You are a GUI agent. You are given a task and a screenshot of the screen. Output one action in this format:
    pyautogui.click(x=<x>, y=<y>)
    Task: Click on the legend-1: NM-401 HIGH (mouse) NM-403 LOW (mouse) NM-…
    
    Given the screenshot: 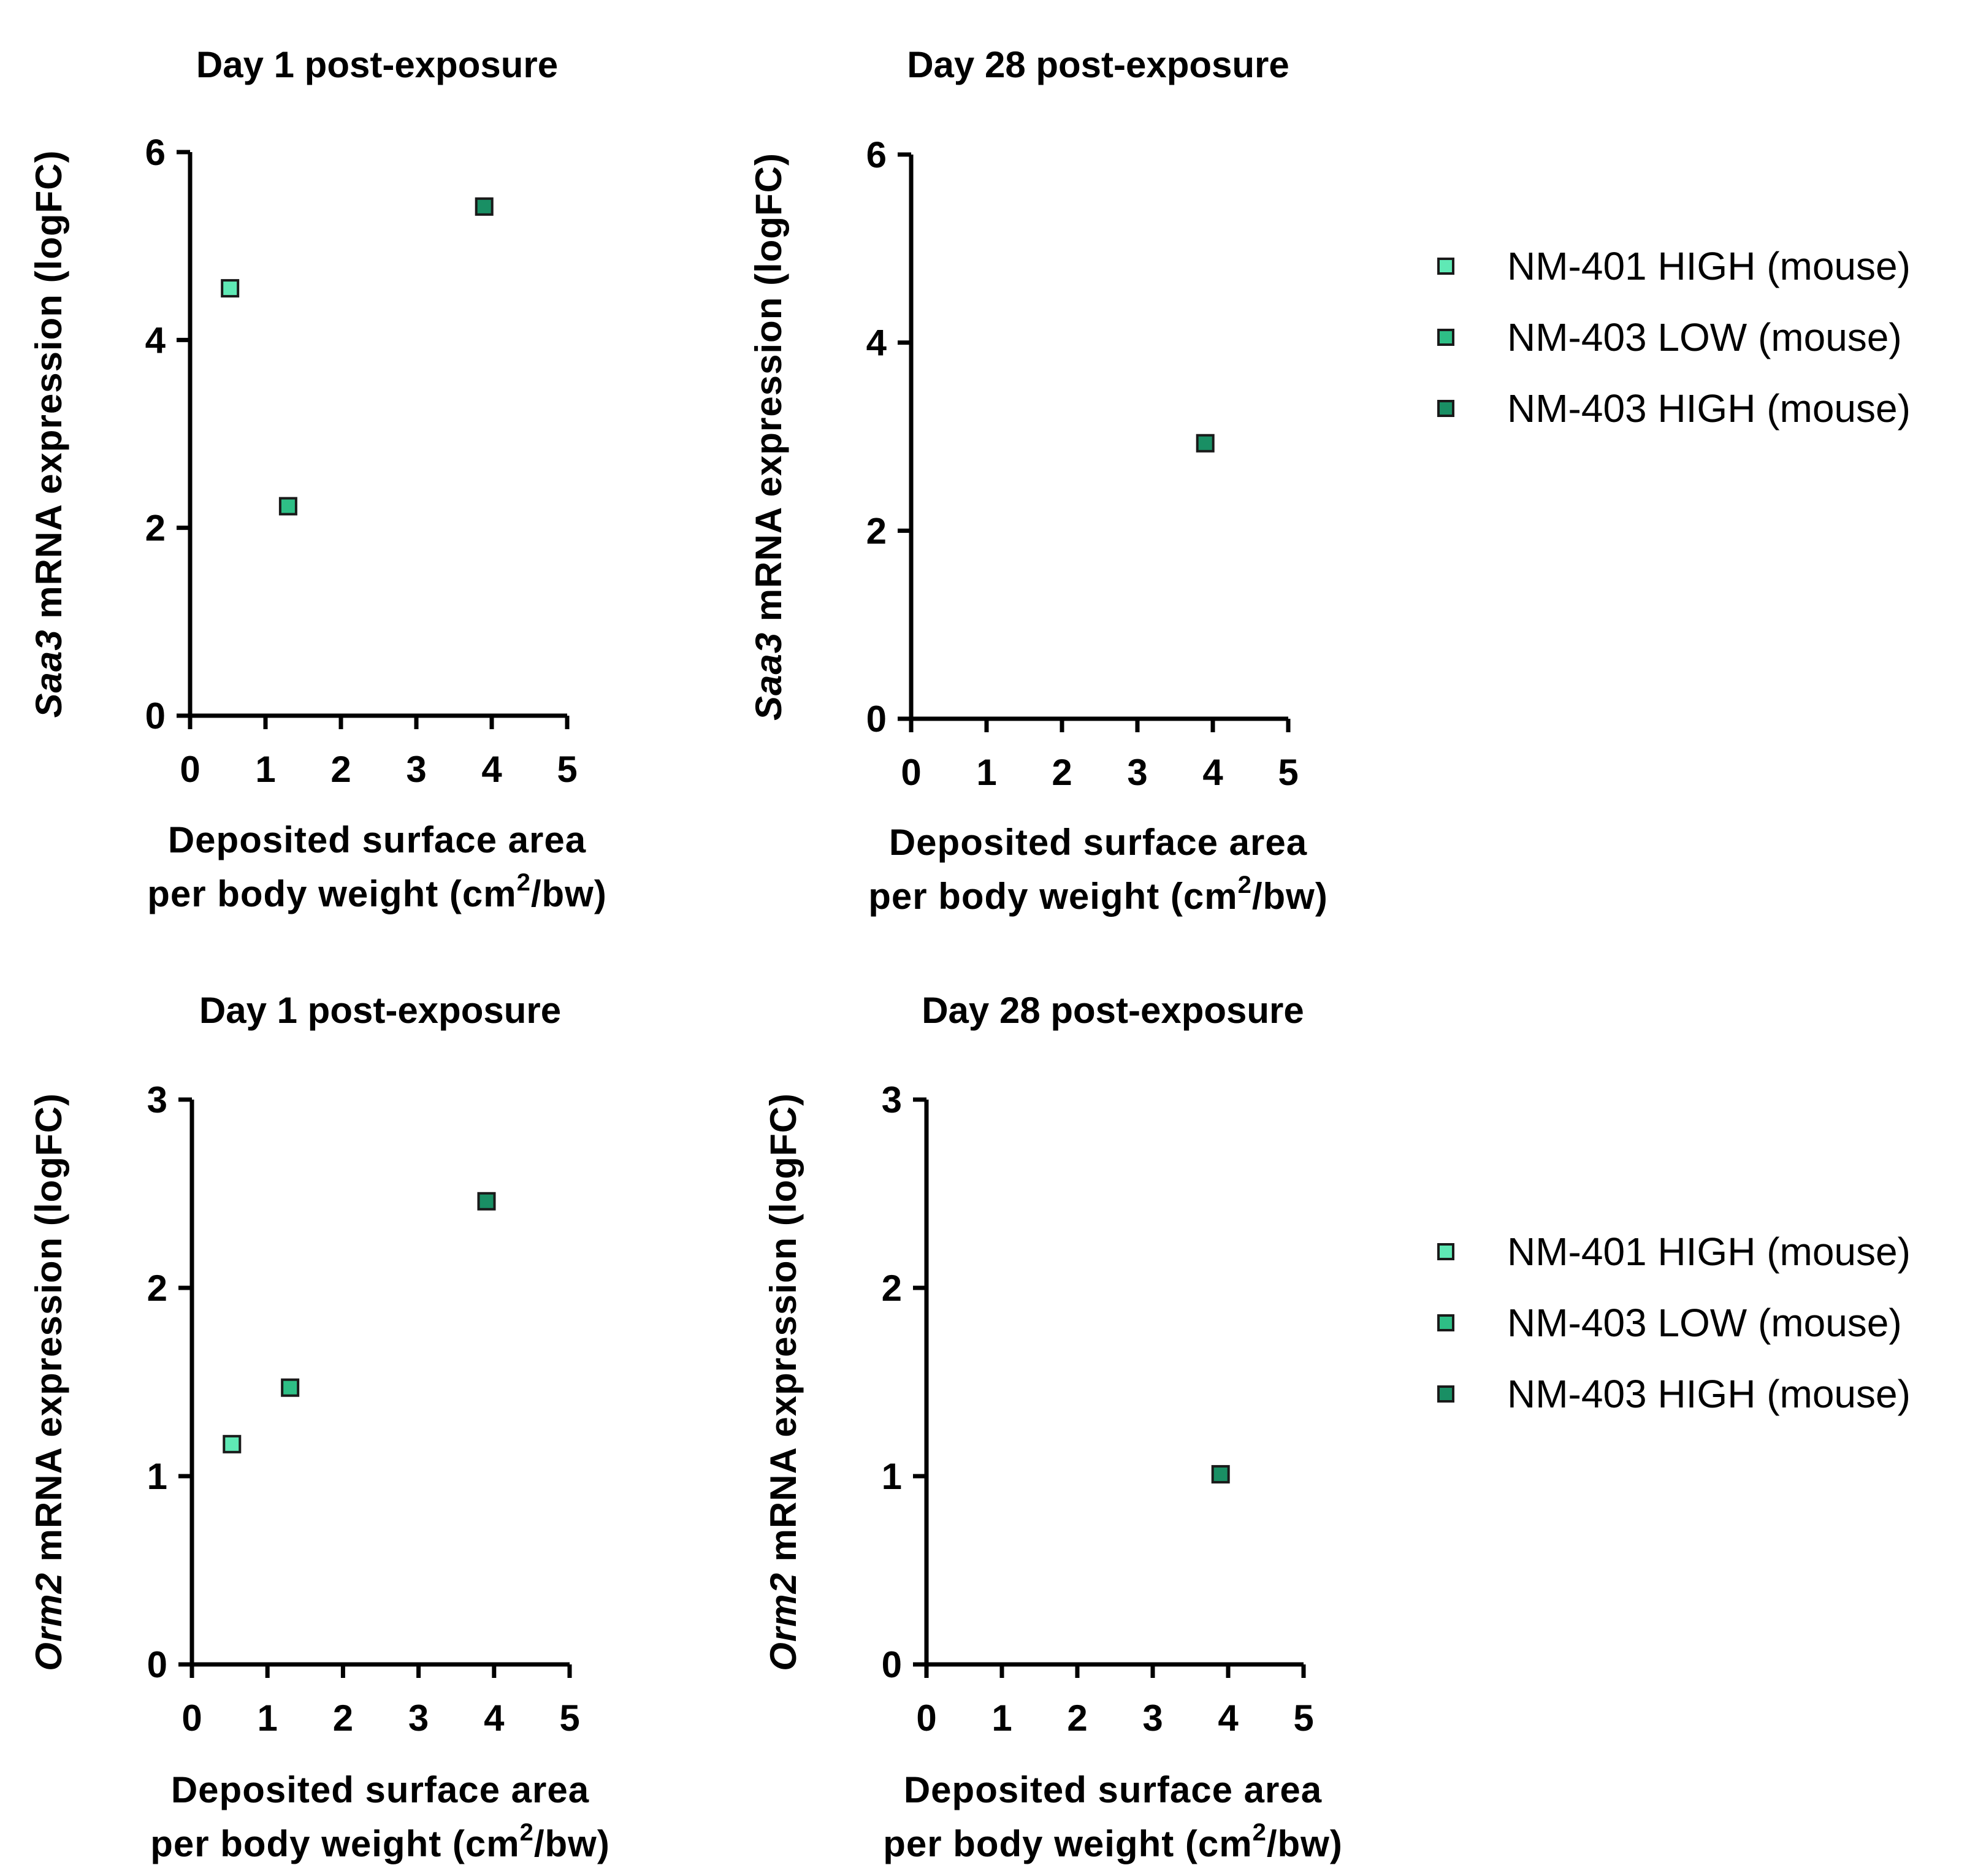 What is the action you would take?
    pyautogui.click(x=1674, y=338)
    